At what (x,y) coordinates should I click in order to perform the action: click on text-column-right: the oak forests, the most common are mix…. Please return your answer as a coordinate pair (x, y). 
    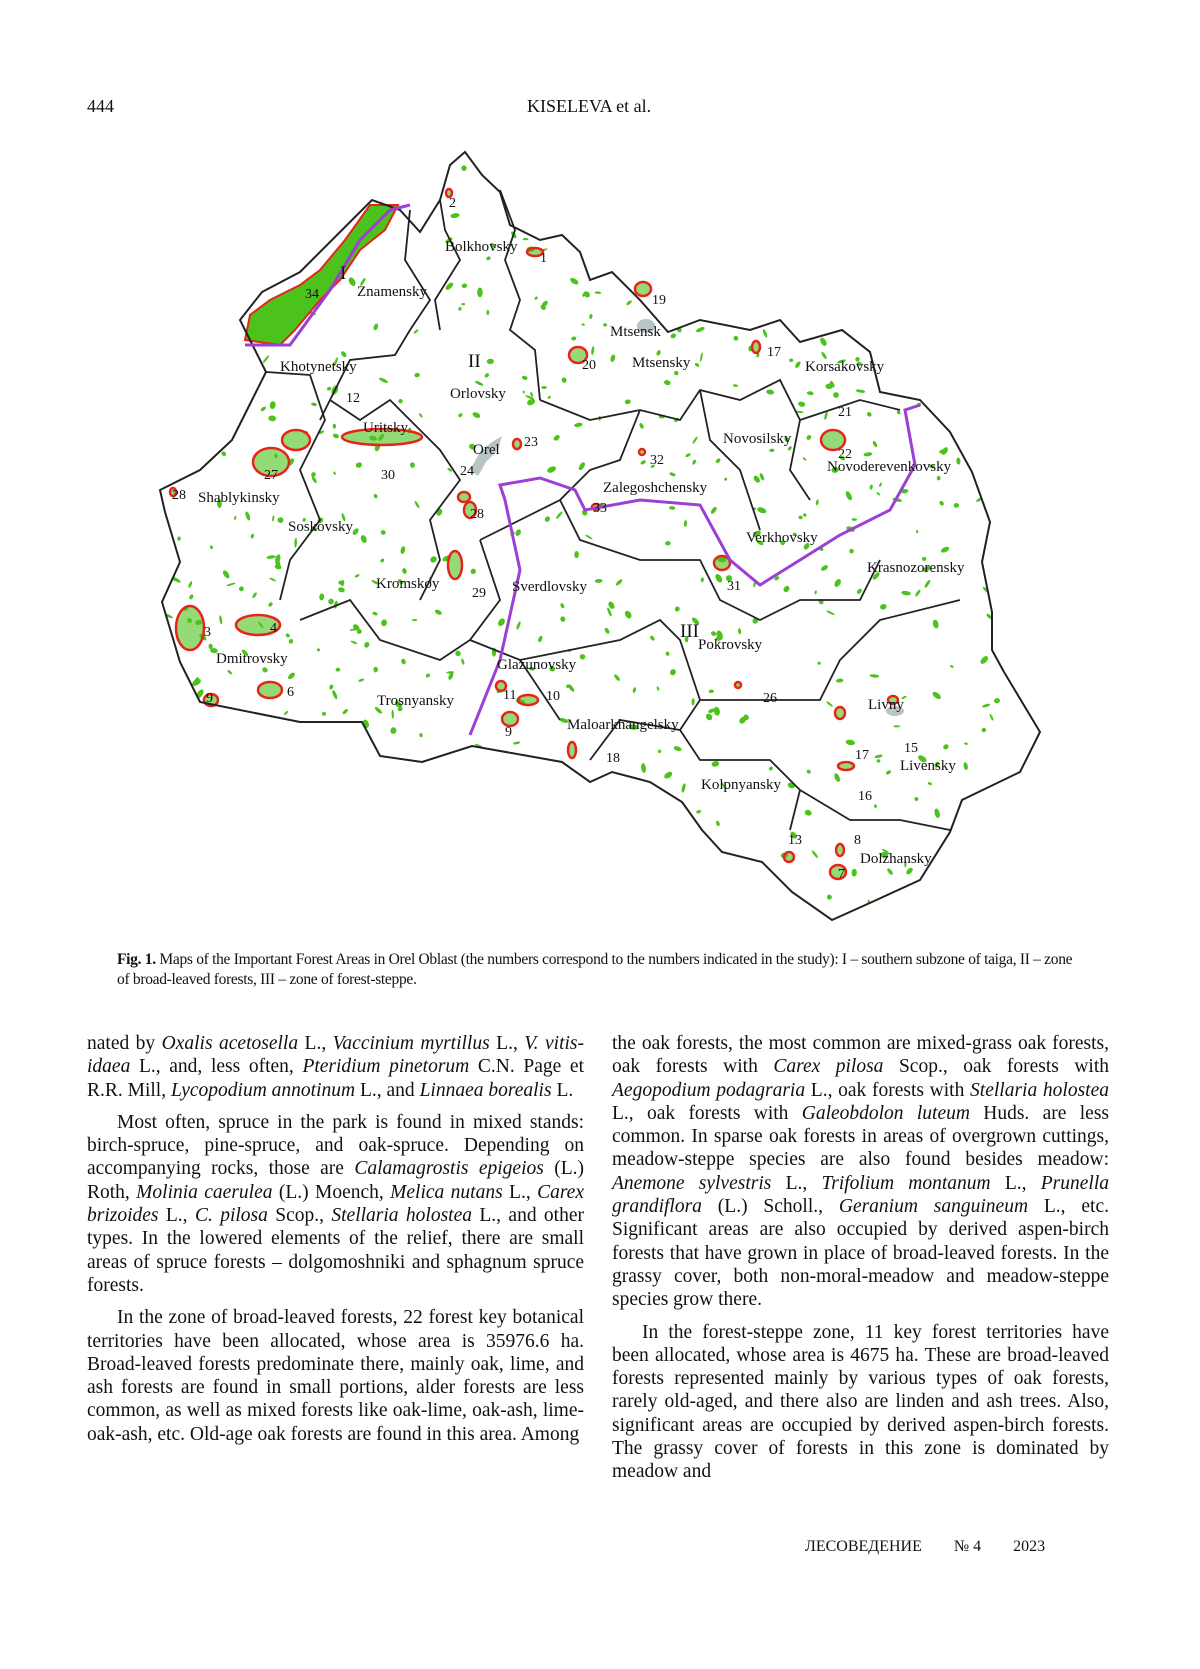
    Looking at the image, I should click on (860, 1262).